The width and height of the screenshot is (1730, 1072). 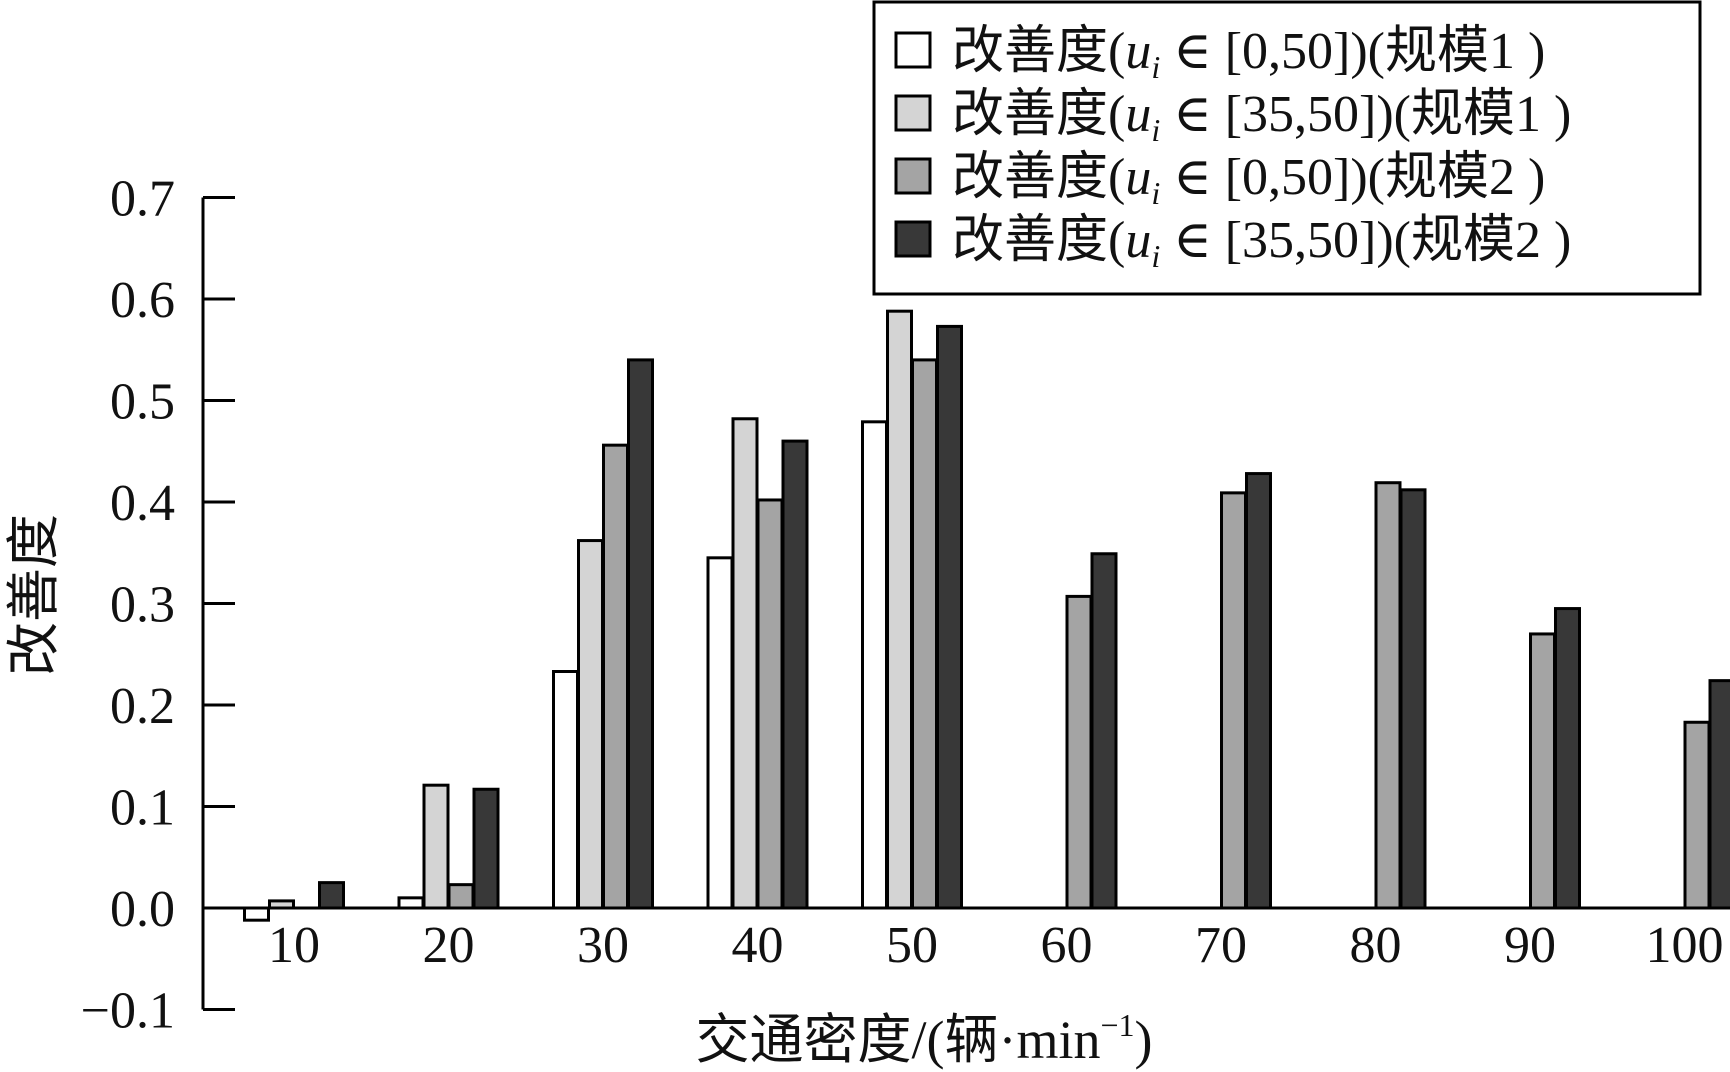 I want to click on x-tick-label: 60, so click(x=1067, y=945).